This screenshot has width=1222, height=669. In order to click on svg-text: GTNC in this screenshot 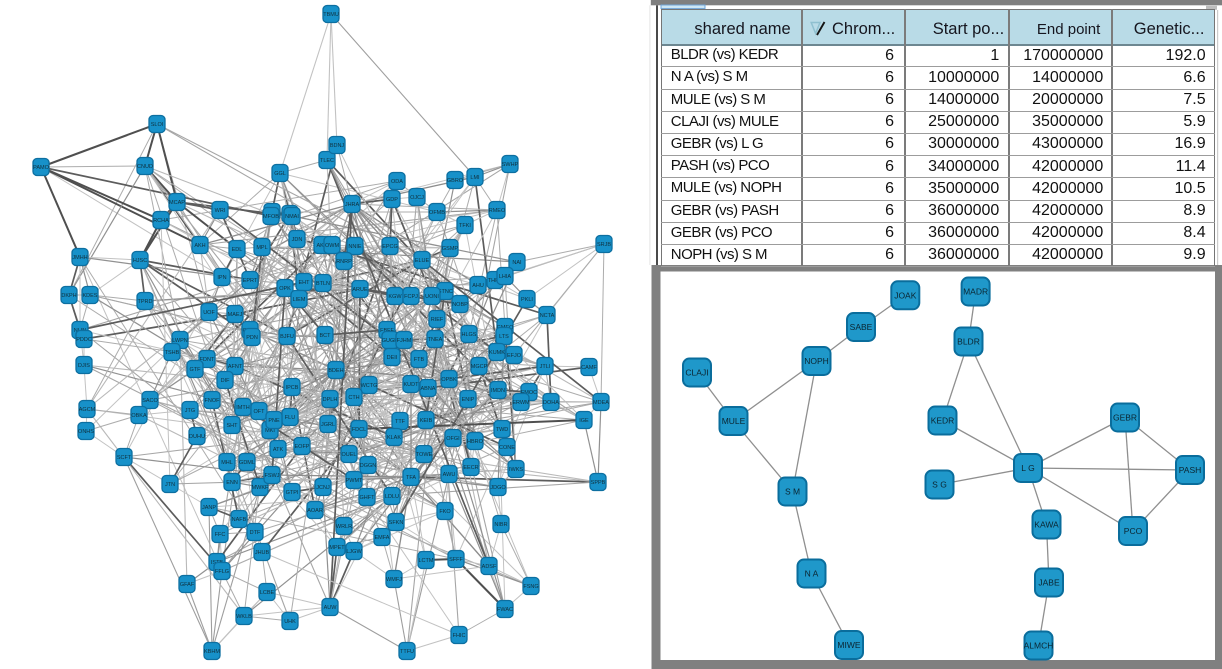, I will do `click(445, 292)`.